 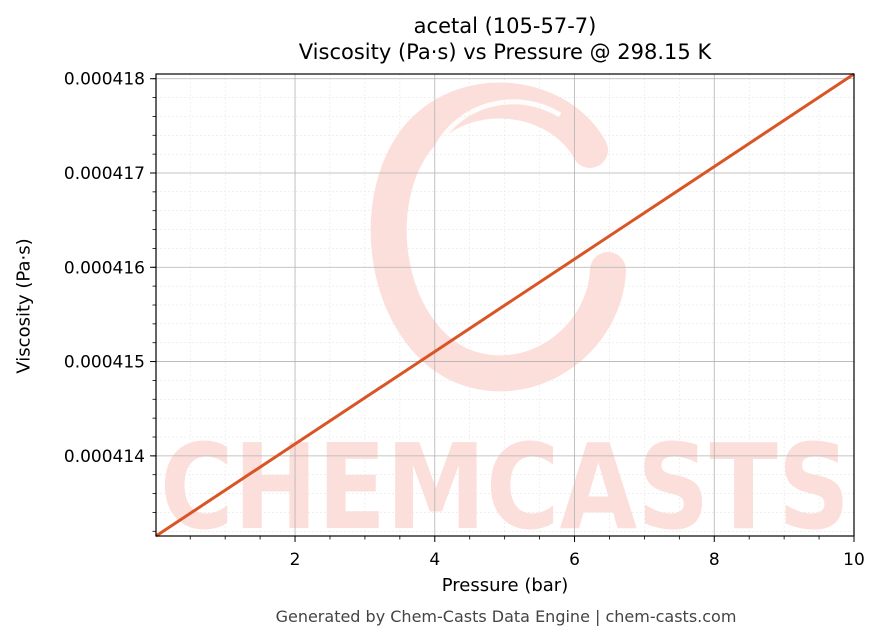 I want to click on x-tick-label: 2, so click(x=295, y=560).